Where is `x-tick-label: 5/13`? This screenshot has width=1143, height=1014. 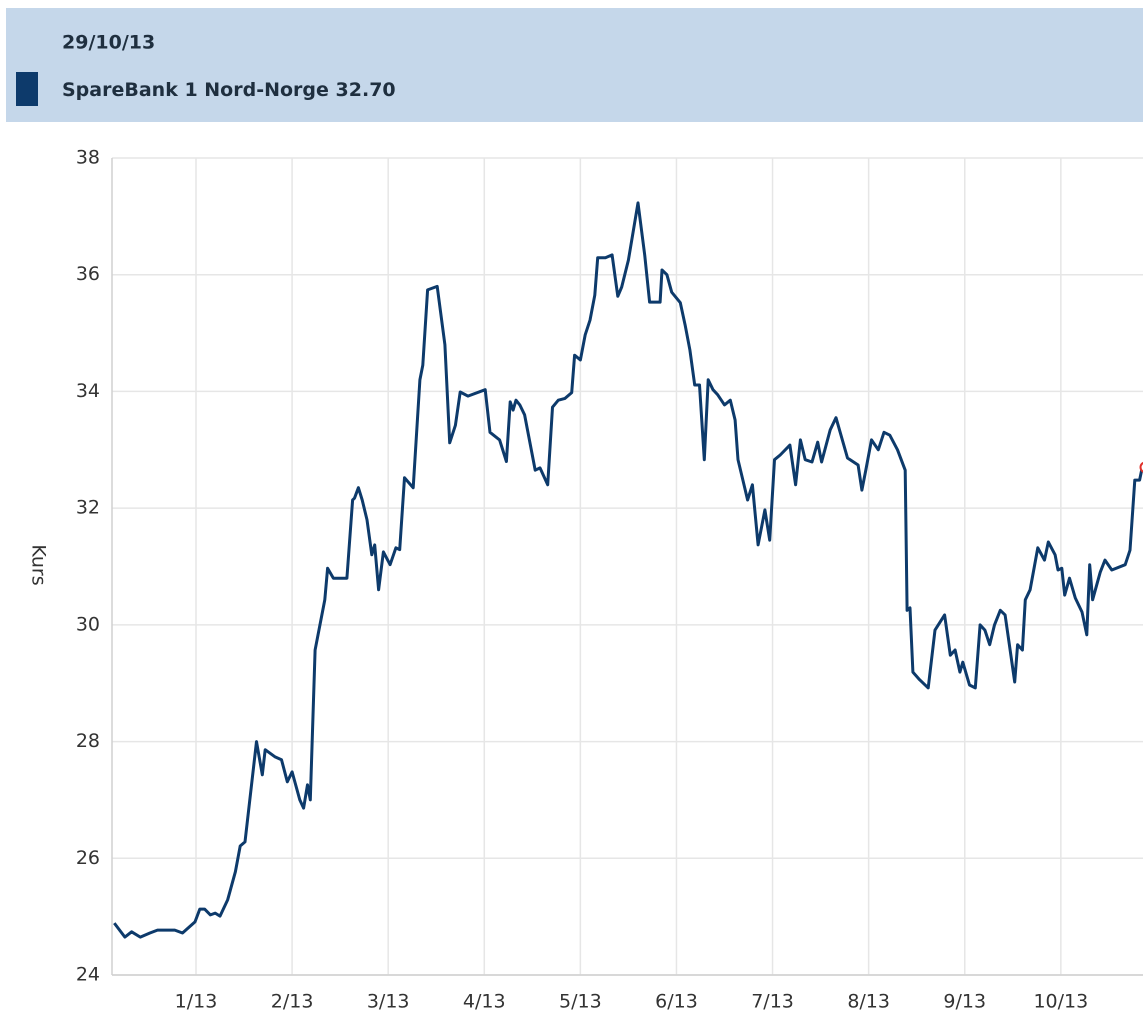 x-tick-label: 5/13 is located at coordinates (580, 1002).